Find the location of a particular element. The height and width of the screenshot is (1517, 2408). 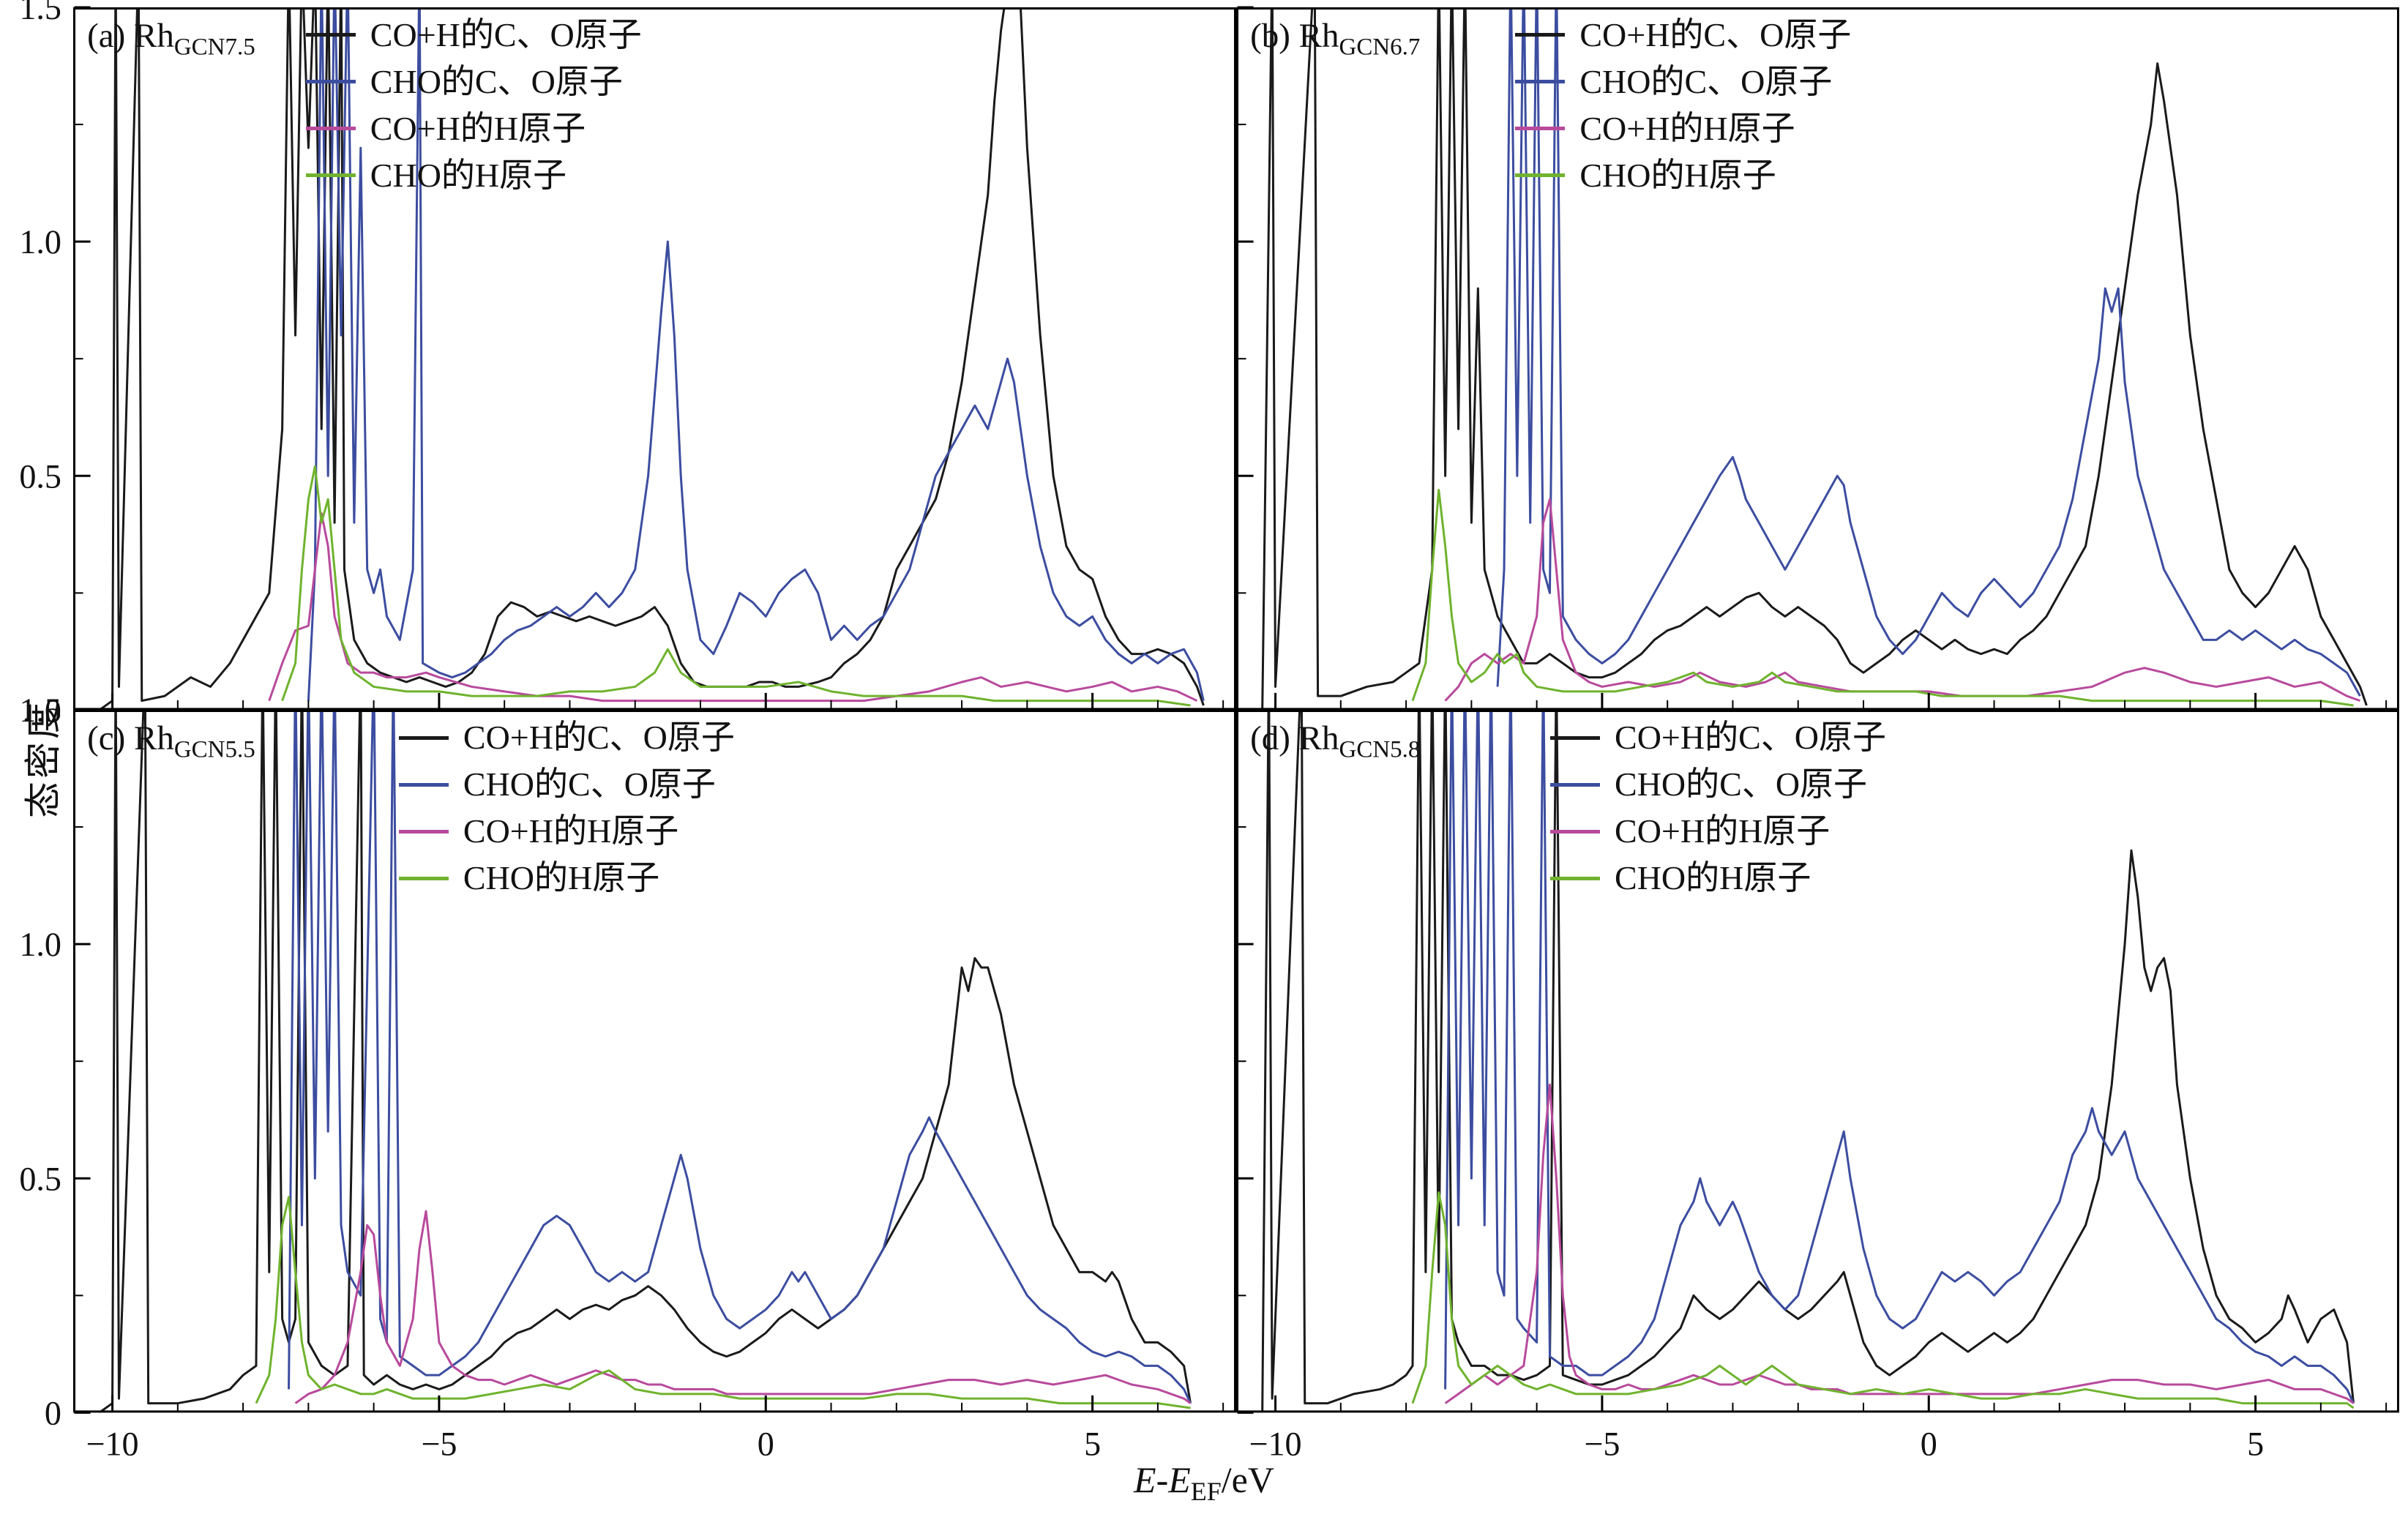

panel-material-sub: GCN5.8 is located at coordinates (1380, 749).